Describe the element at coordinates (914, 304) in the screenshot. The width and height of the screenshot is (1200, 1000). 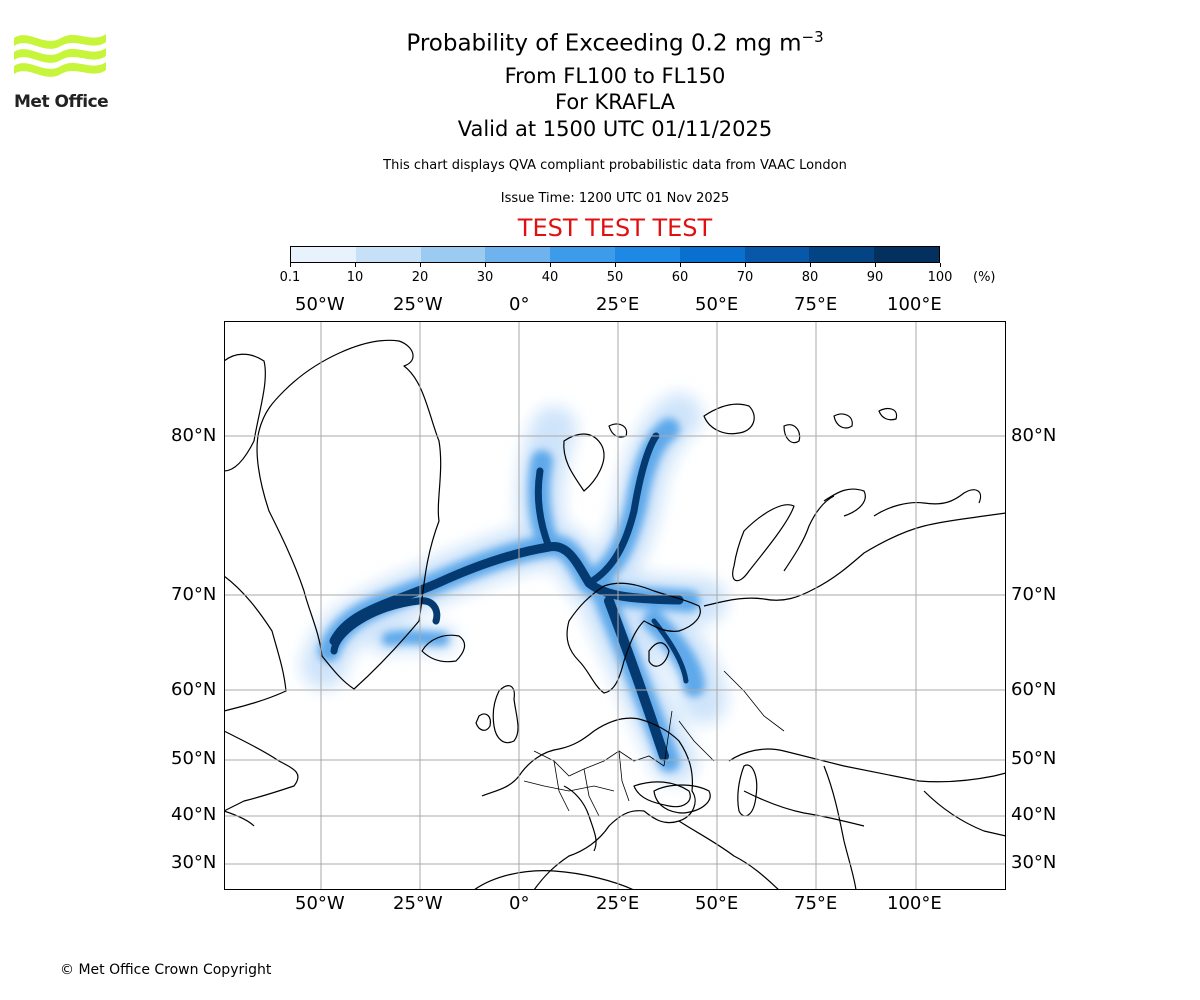
I see `lon-label-top: 100°E` at that location.